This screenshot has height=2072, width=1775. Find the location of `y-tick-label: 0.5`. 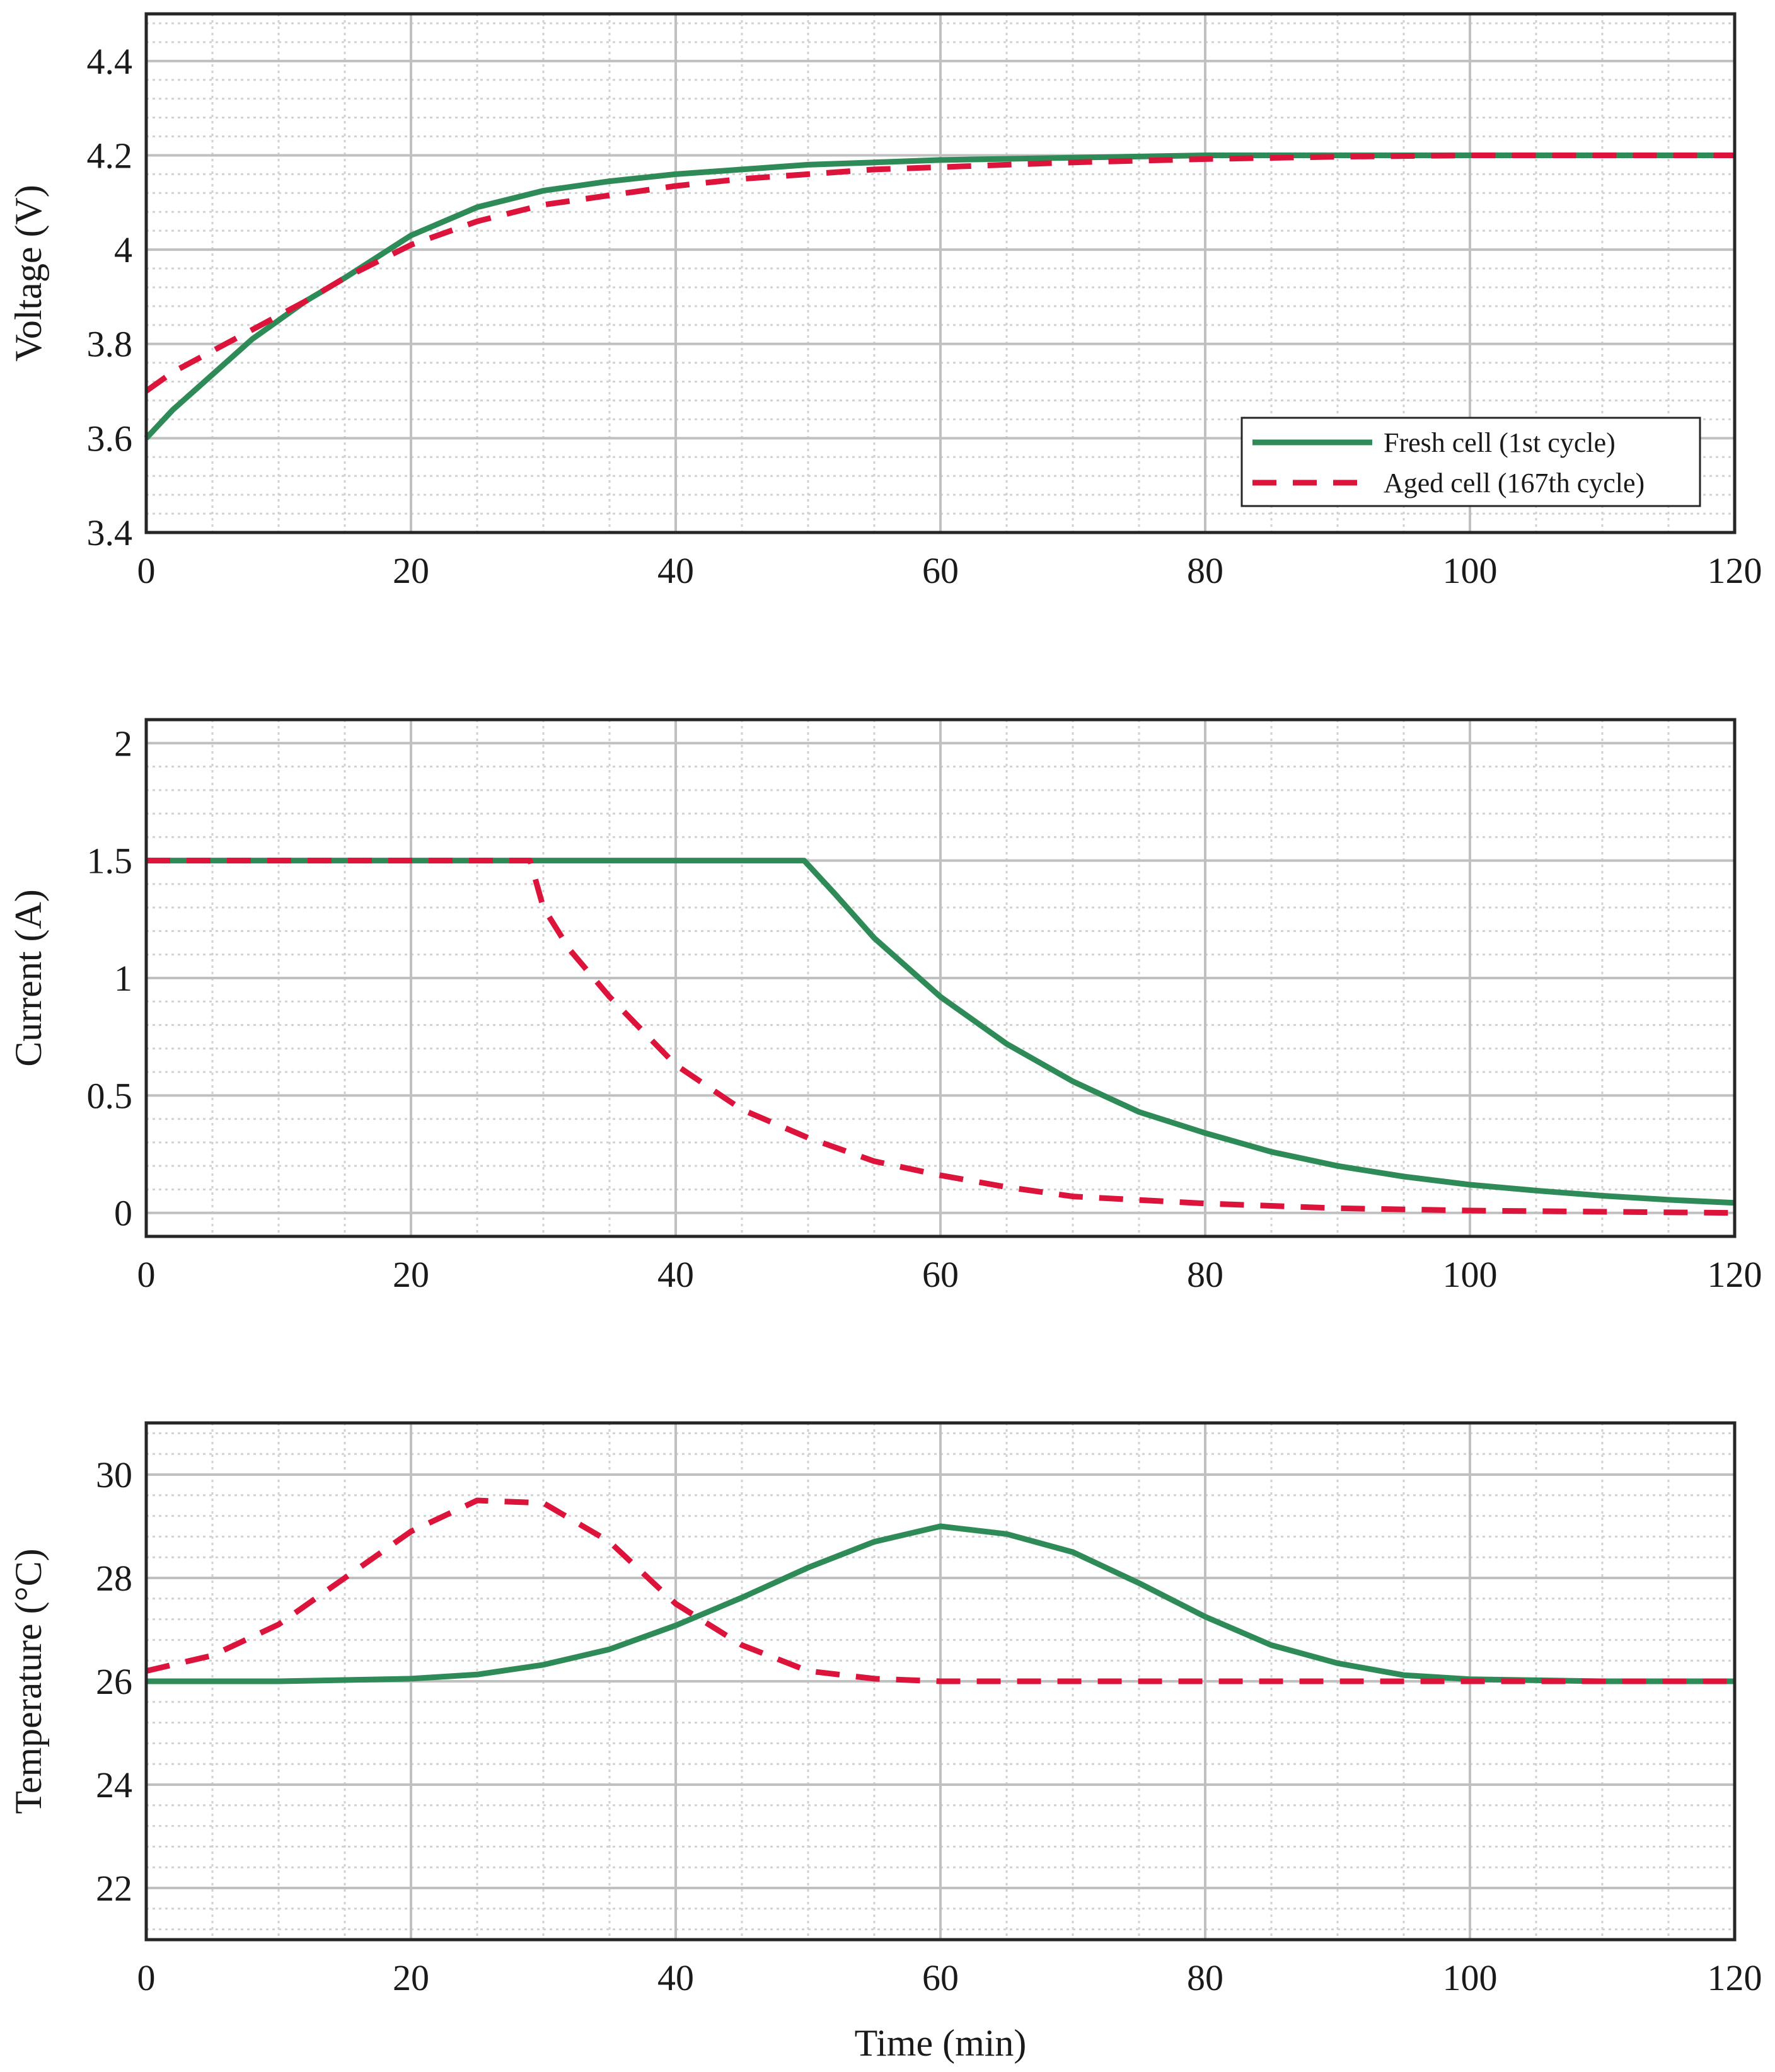

y-tick-label: 0.5 is located at coordinates (110, 1095).